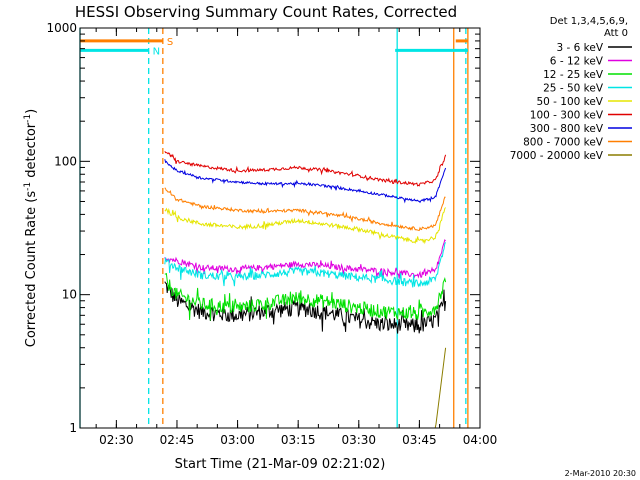  What do you see at coordinates (616, 33) in the screenshot?
I see `legend-header-1: Att 0` at bounding box center [616, 33].